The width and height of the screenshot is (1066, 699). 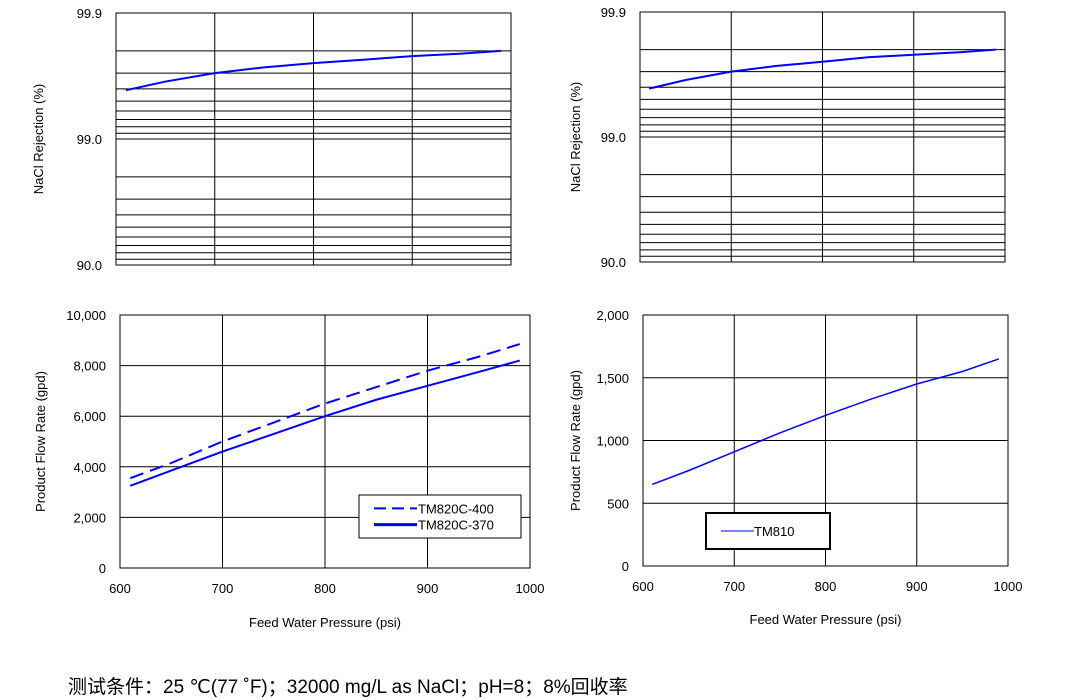 What do you see at coordinates (612, 441) in the screenshot?
I see `y-tick-label: 1,000` at bounding box center [612, 441].